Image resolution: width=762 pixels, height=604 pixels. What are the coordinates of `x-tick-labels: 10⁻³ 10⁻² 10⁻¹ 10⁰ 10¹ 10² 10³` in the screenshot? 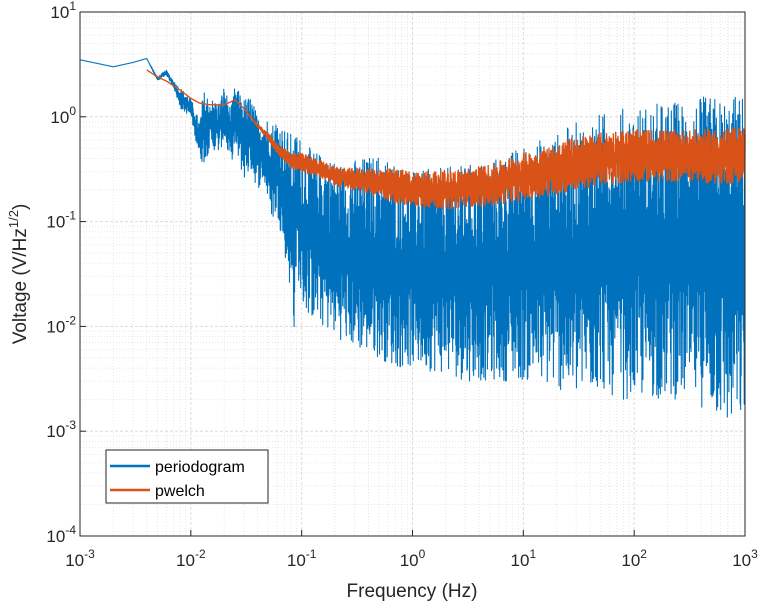 It's located at (411, 550).